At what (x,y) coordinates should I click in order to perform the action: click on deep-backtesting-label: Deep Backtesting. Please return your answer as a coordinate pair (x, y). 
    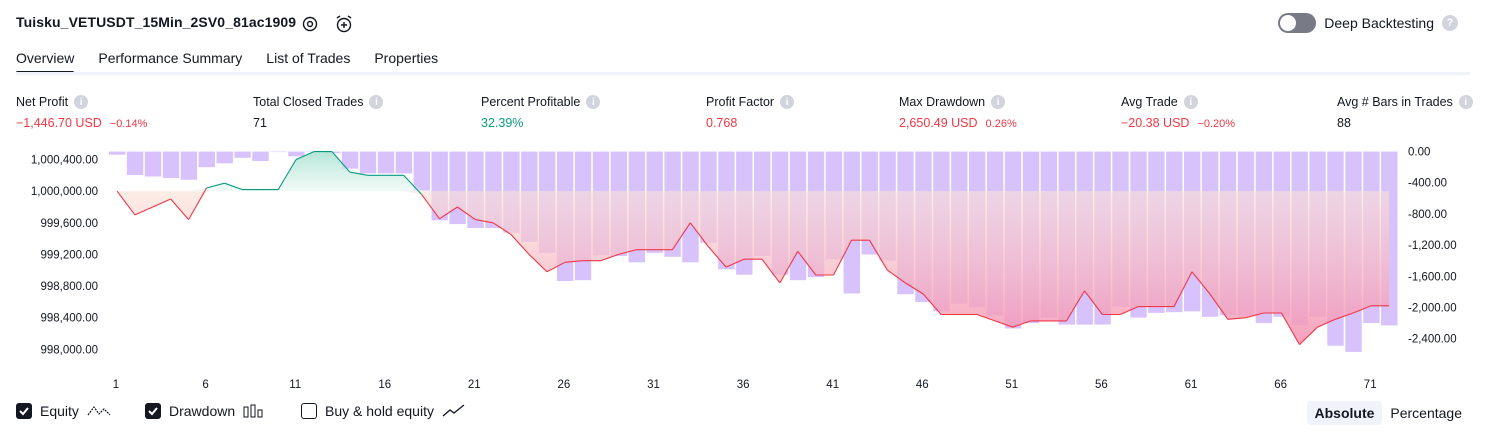
    Looking at the image, I should click on (1379, 23).